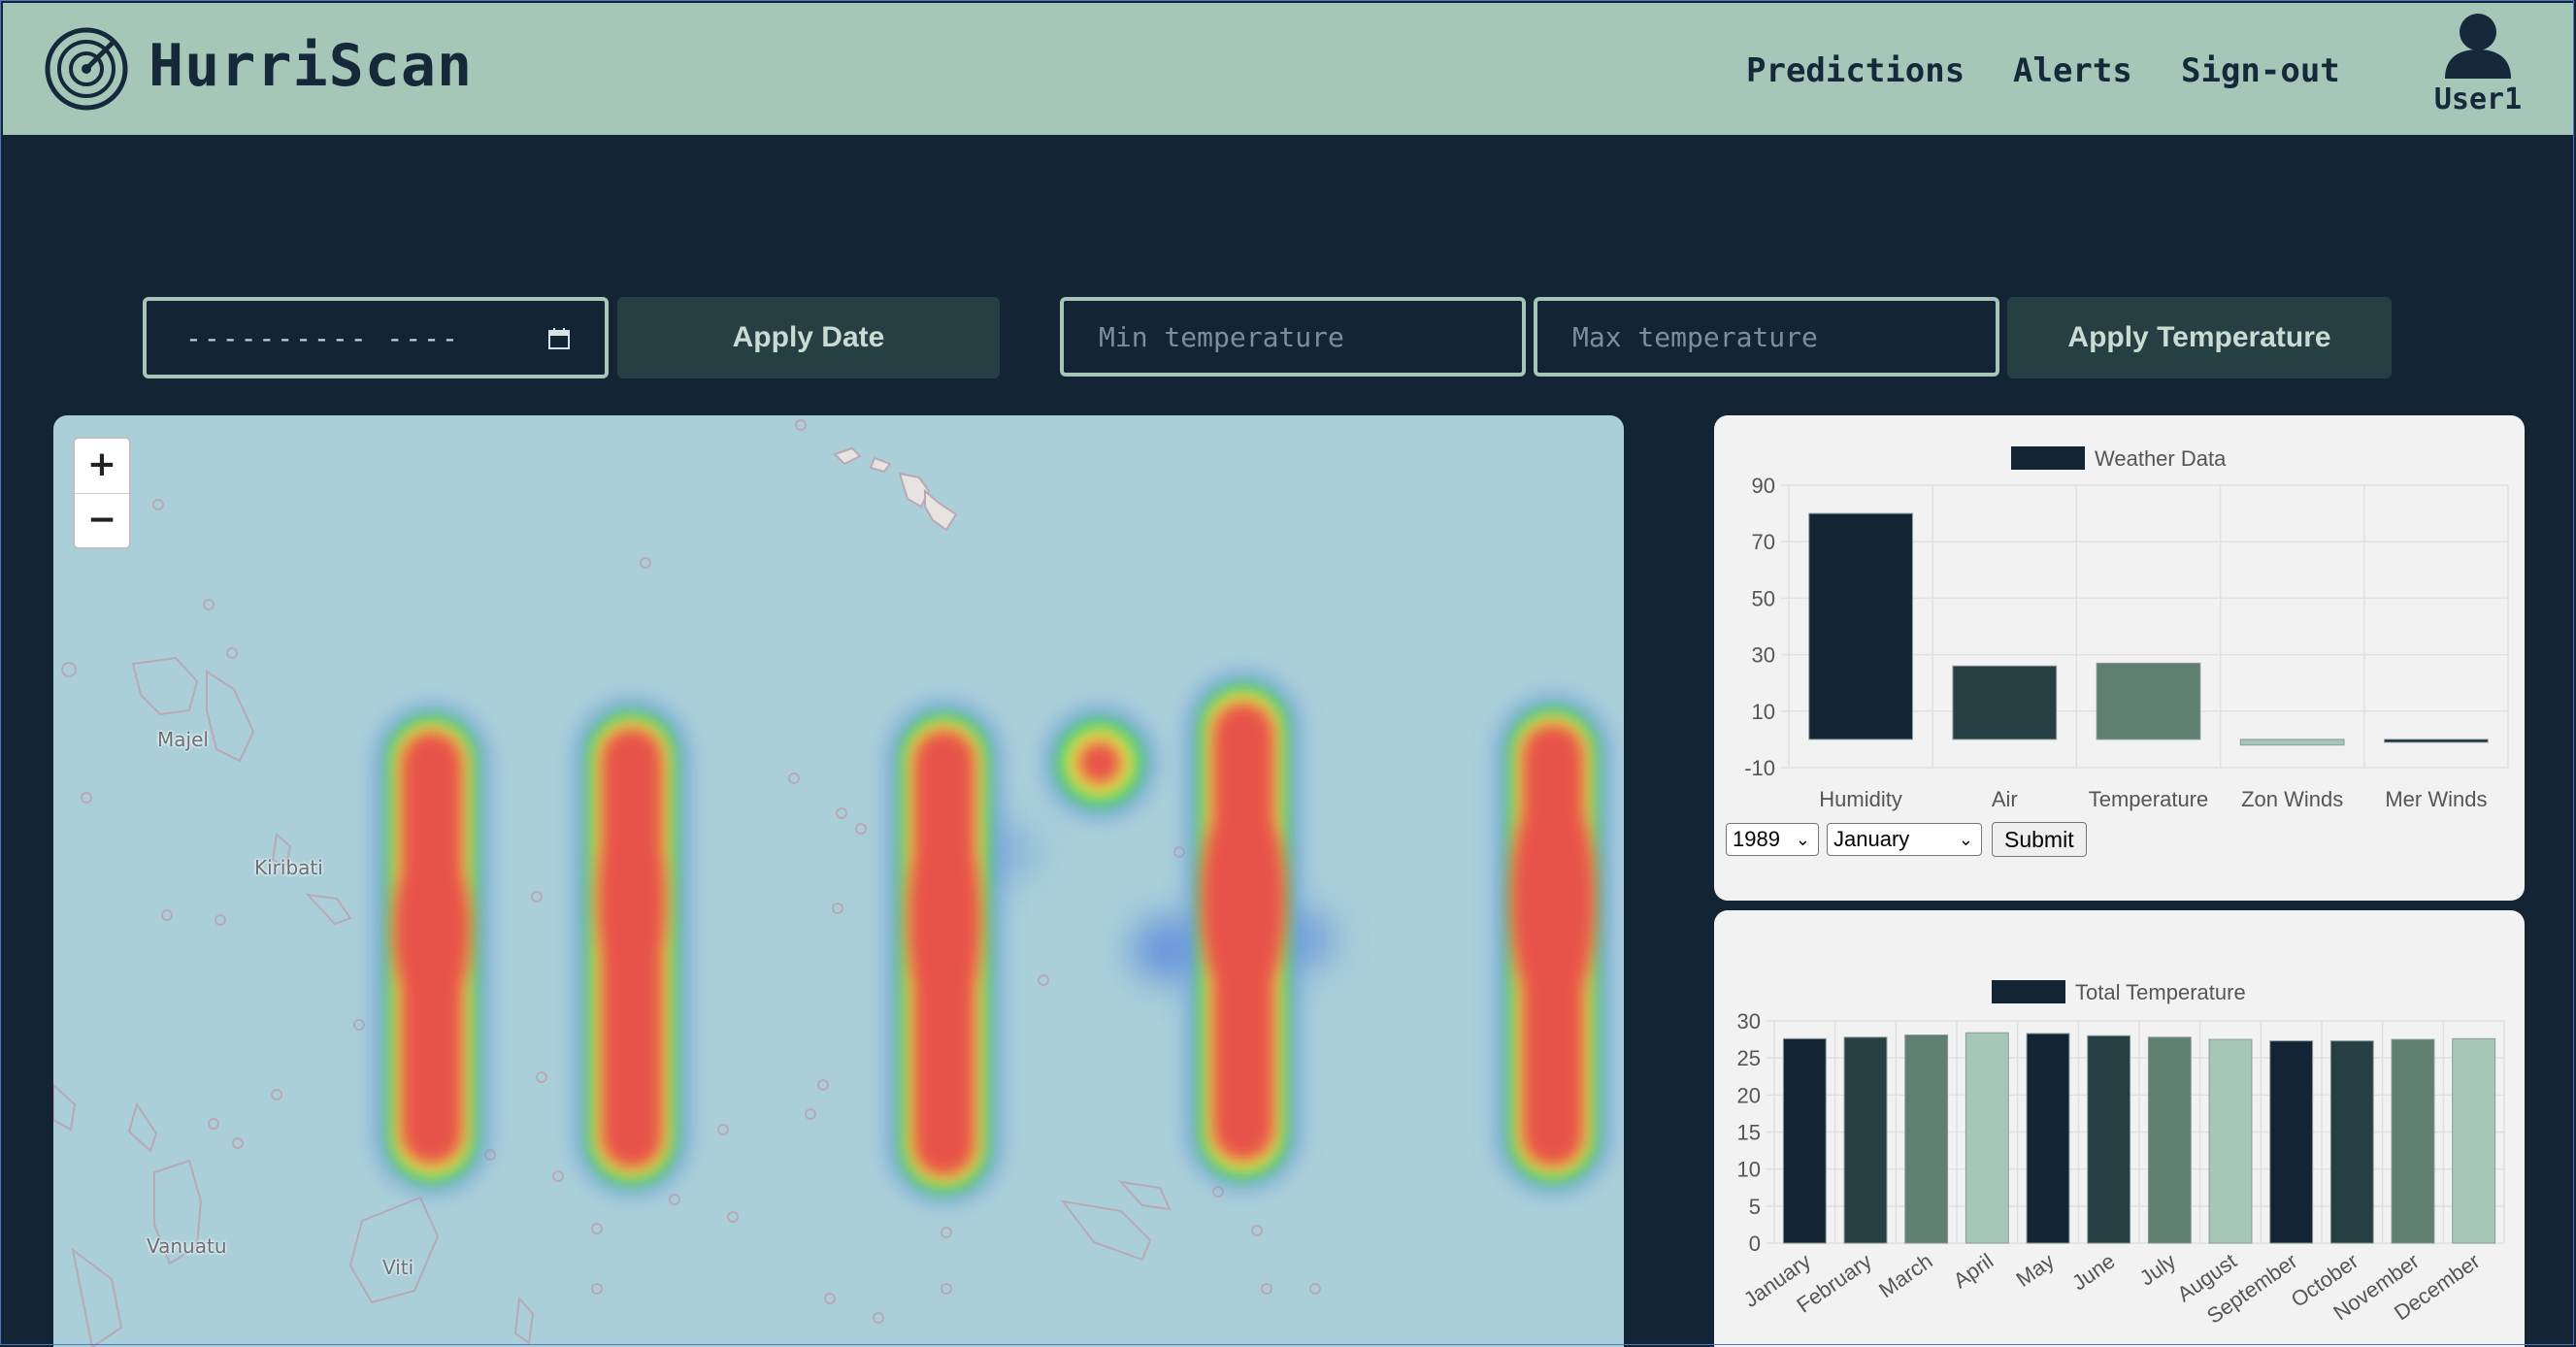 The image size is (2576, 1347). Describe the element at coordinates (2005, 702) in the screenshot. I see `bar-air` at that location.